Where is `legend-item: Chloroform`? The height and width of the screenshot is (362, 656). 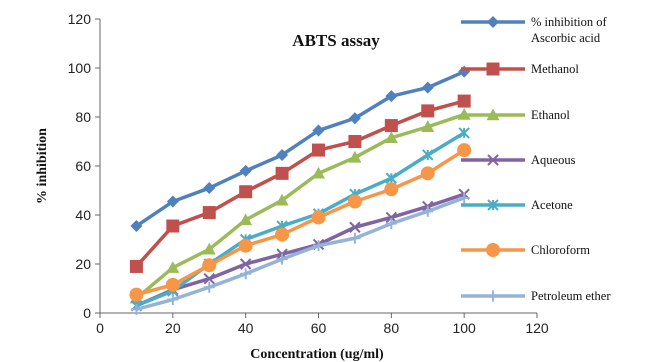
legend-item: Chloroform is located at coordinates (525, 250).